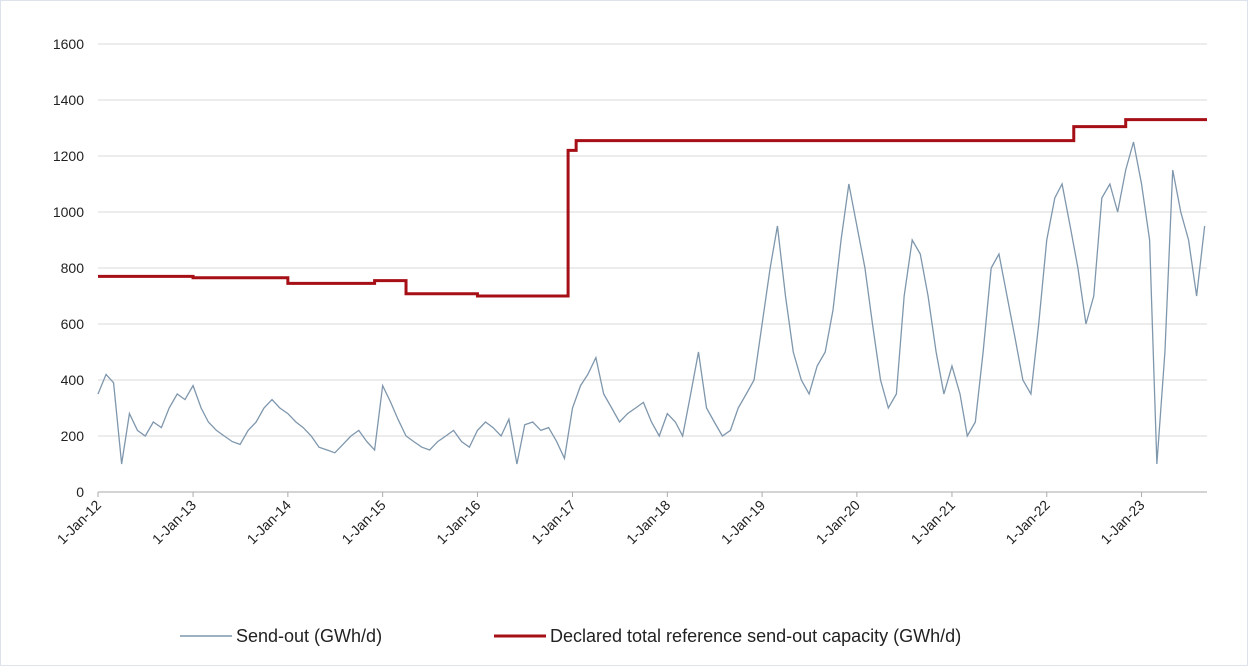  What do you see at coordinates (73, 268) in the screenshot?
I see `y-tick-label: 800` at bounding box center [73, 268].